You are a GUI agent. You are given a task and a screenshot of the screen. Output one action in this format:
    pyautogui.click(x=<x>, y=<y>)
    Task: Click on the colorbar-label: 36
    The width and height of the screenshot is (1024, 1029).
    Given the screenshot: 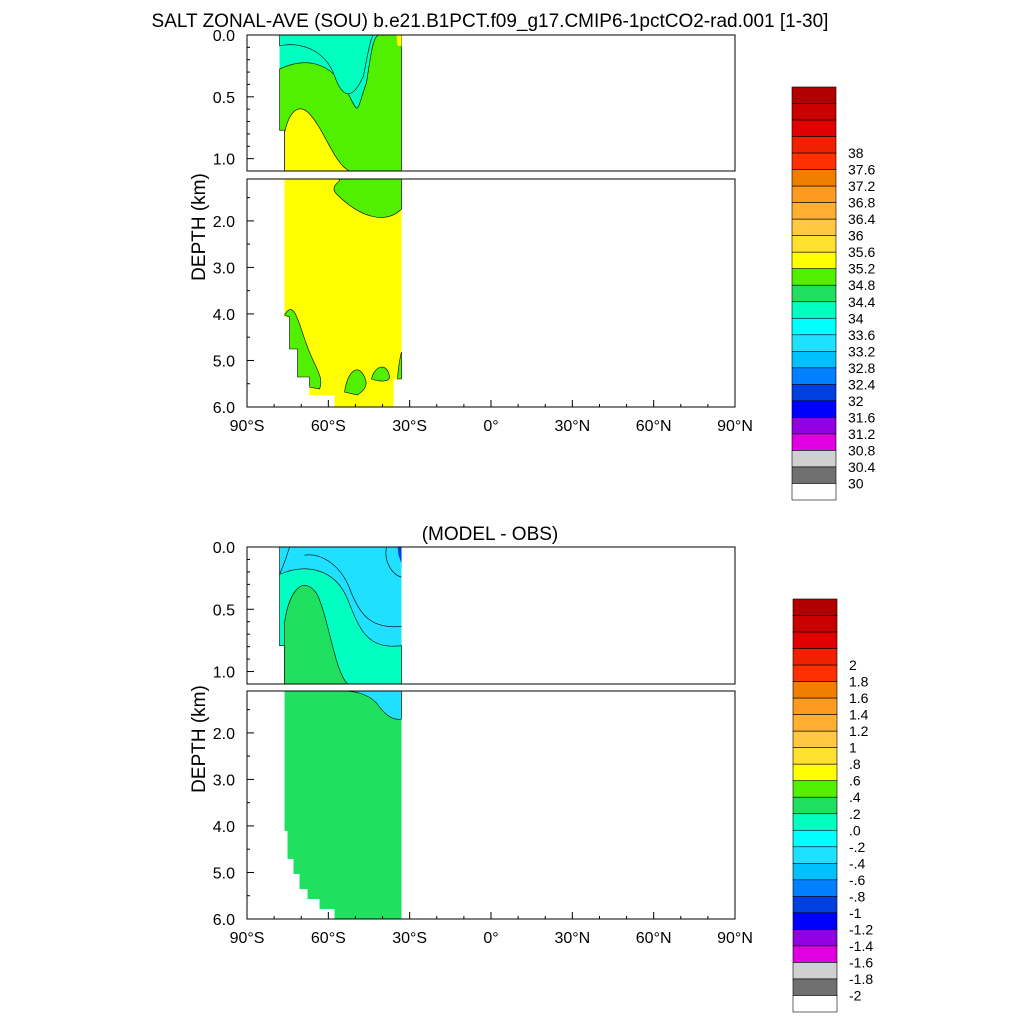 What is the action you would take?
    pyautogui.click(x=856, y=236)
    